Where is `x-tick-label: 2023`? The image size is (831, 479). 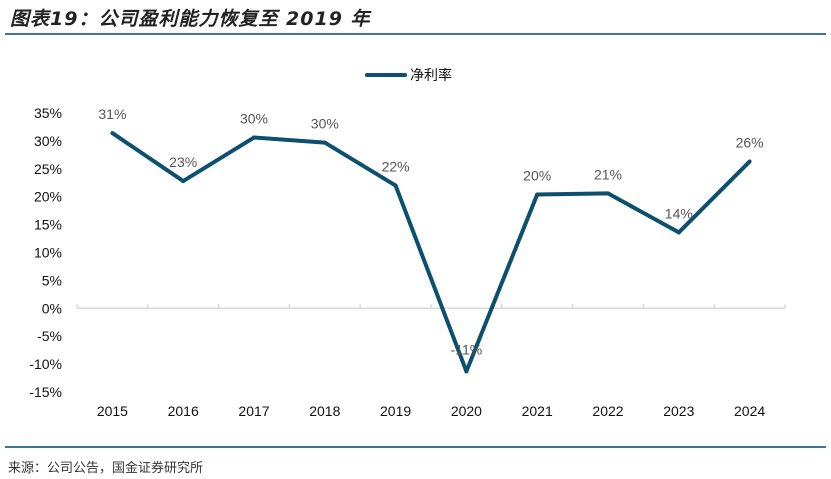 x-tick-label: 2023 is located at coordinates (678, 411).